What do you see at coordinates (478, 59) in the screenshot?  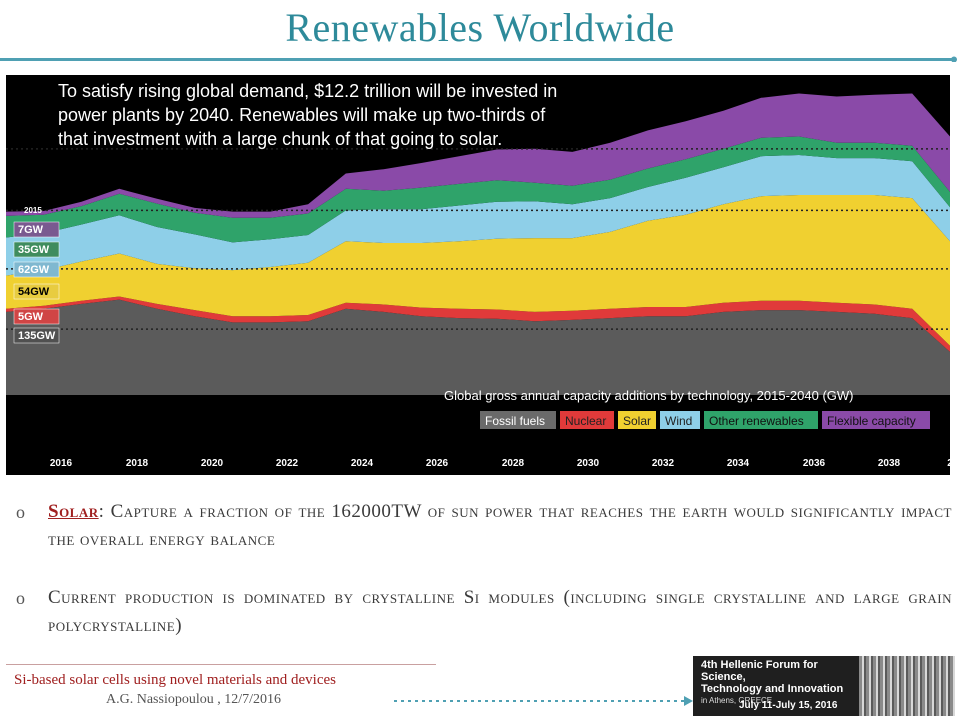 I see `title-divider` at bounding box center [478, 59].